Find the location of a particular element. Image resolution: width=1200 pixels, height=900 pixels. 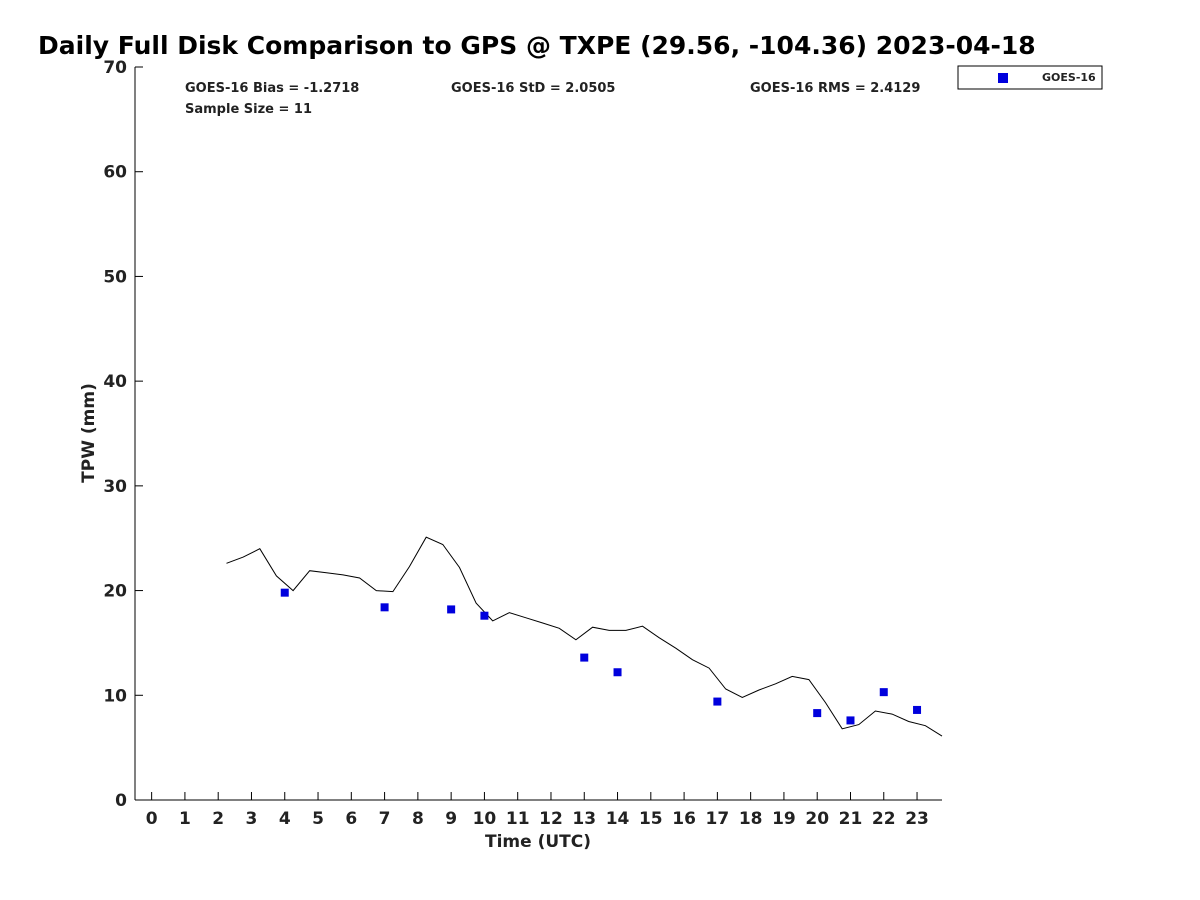

y-tick-label-40: 40 is located at coordinates (115, 382).